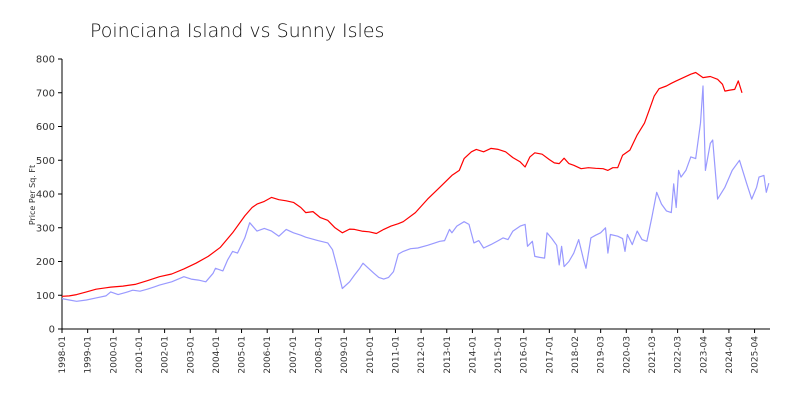 The width and height of the screenshot is (800, 400). What do you see at coordinates (704, 355) in the screenshot?
I see `x-tick-label: 2023-04` at bounding box center [704, 355].